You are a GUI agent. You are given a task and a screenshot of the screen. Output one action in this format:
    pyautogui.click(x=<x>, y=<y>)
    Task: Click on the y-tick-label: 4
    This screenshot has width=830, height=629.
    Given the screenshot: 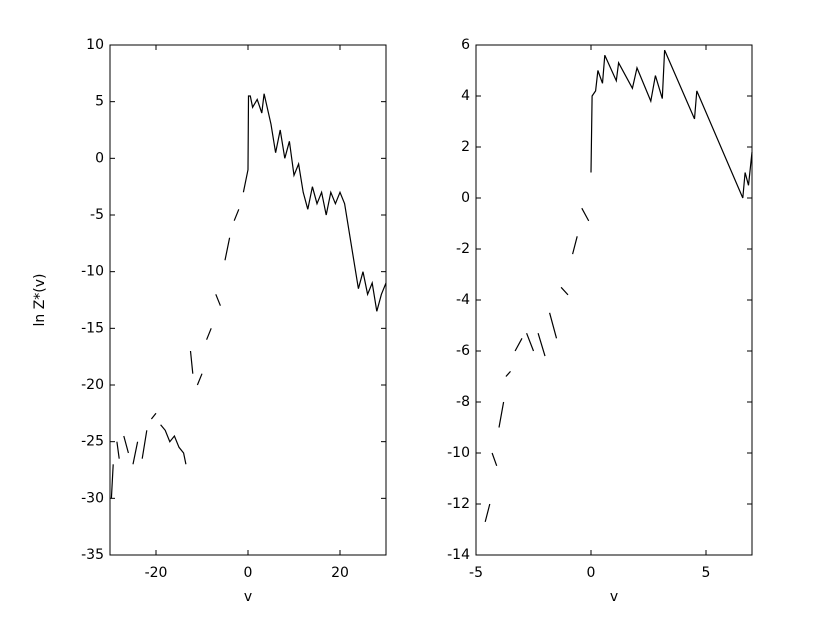 What is the action you would take?
    pyautogui.click(x=465, y=96)
    